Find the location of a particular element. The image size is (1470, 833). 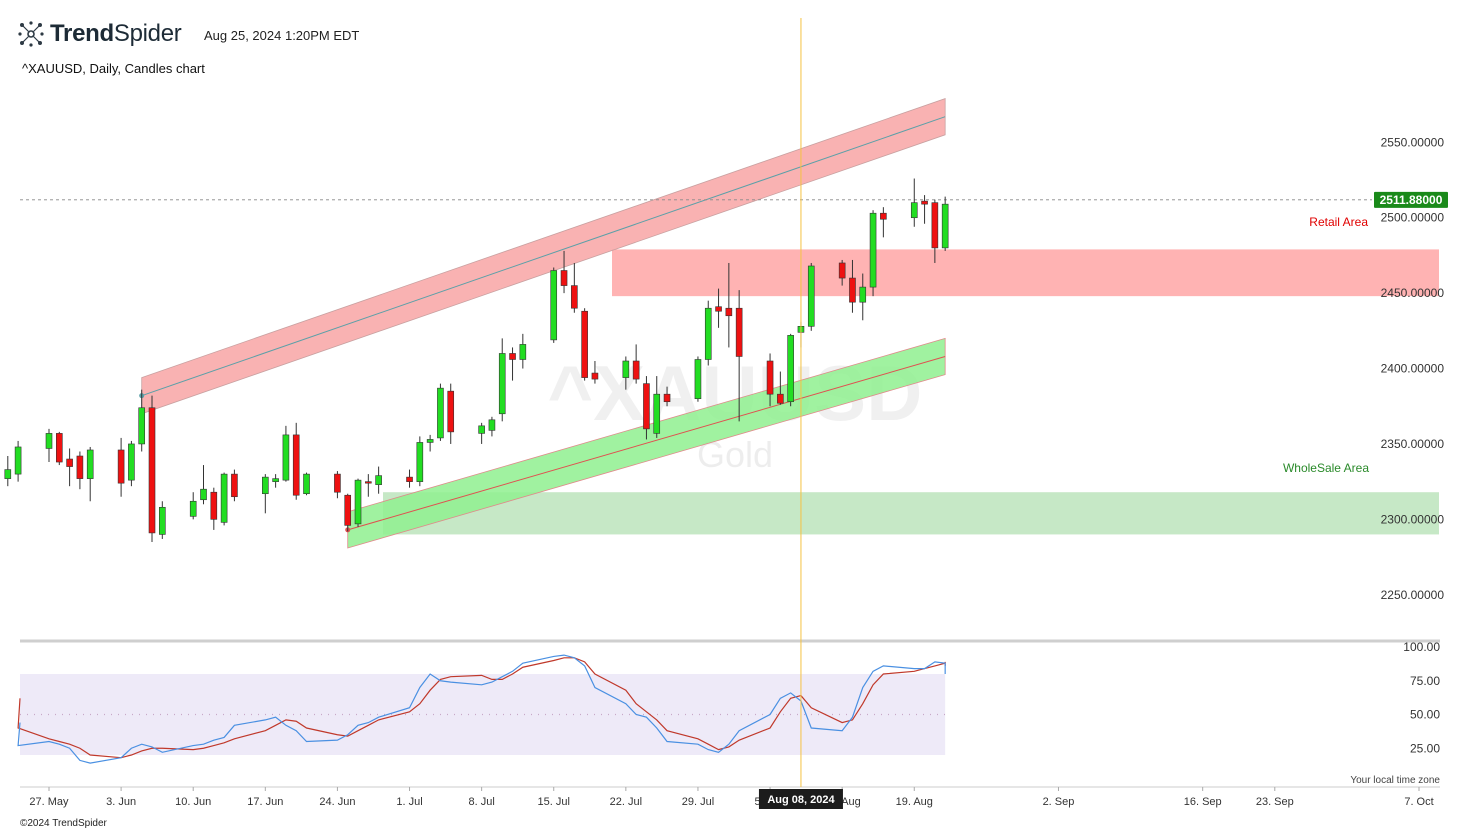

last-price-tag is located at coordinates (1411, 199).